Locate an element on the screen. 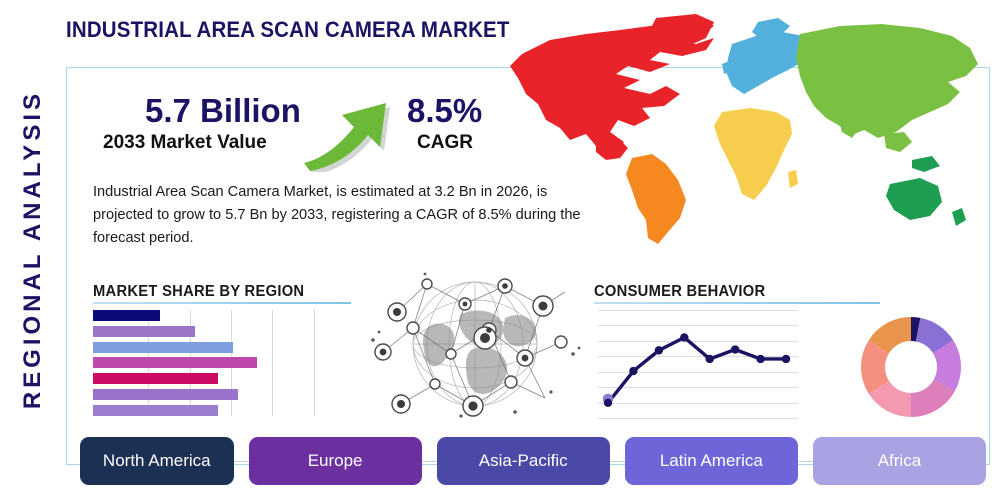 This screenshot has width=1000, height=500. global-network-globe-icon is located at coordinates (476, 345).